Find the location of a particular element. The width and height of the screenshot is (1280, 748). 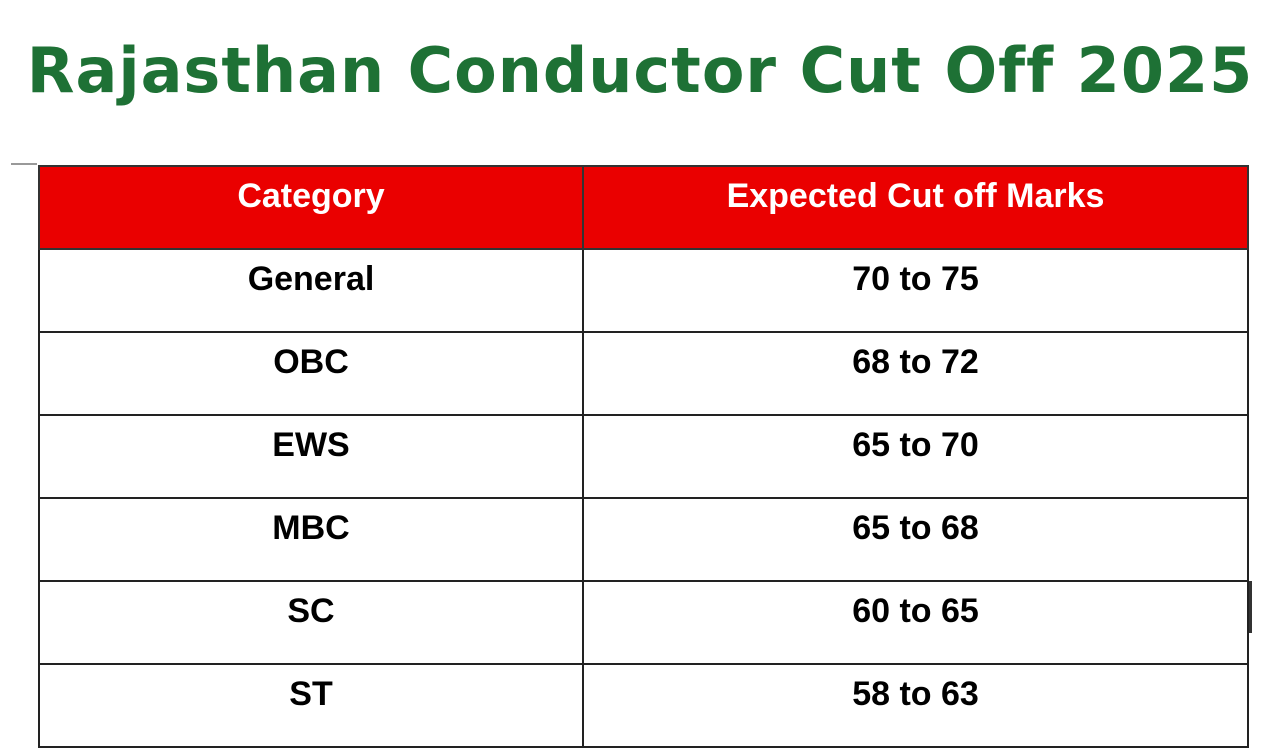

table-header-row: Category Expected Cut off Marks is located at coordinates (643, 207).